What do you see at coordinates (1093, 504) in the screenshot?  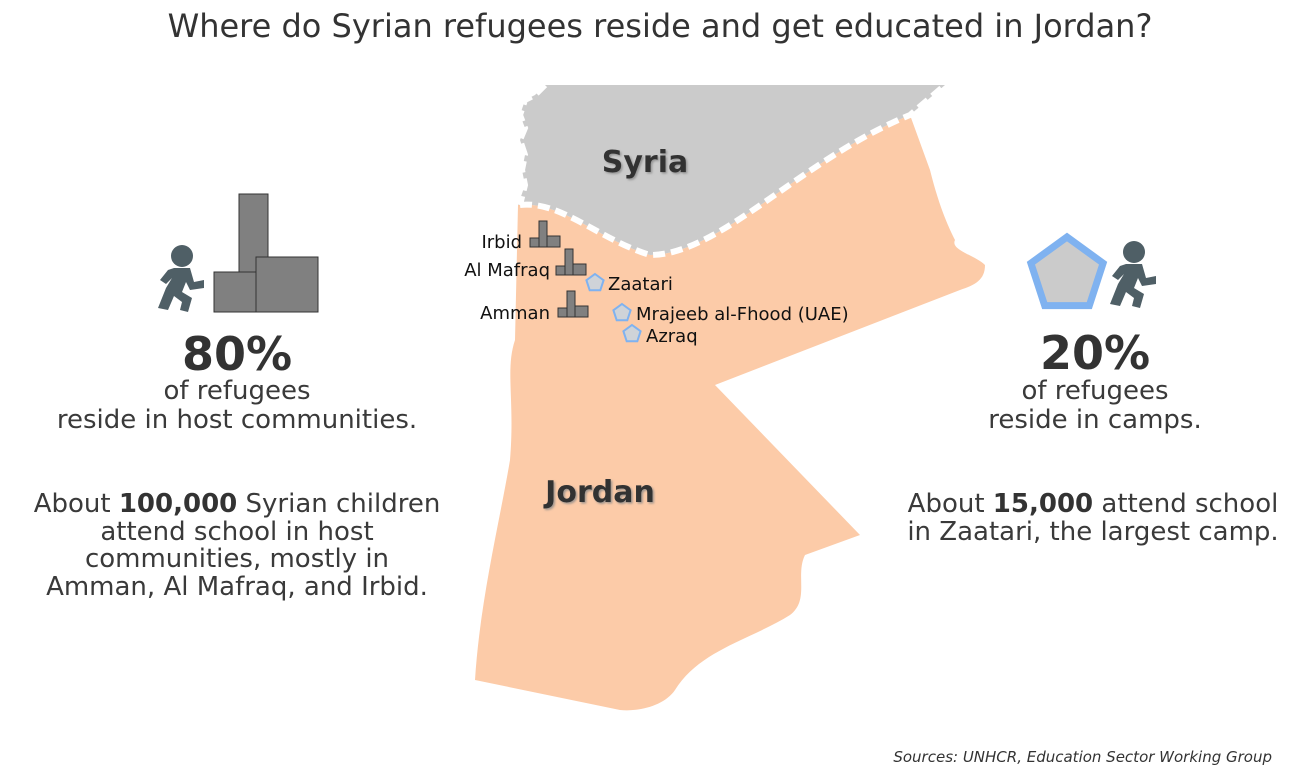 I see `schooling-line: About 15,000 attend school` at bounding box center [1093, 504].